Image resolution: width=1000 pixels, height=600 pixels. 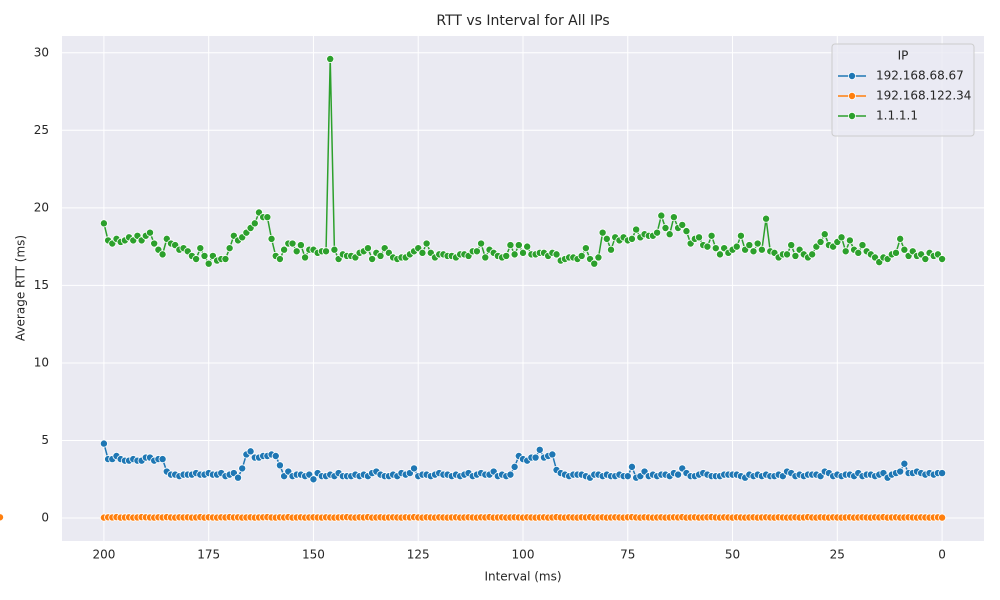 I want to click on y-tick-label: 0, so click(x=45, y=518).